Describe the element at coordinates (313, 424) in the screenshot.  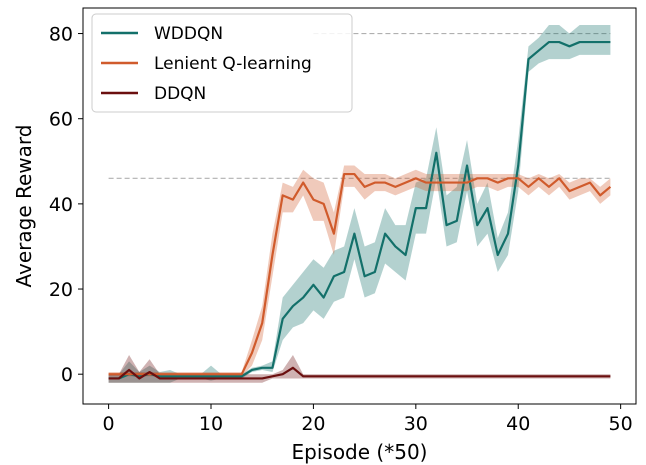
I see `x-tick-label: 20` at that location.